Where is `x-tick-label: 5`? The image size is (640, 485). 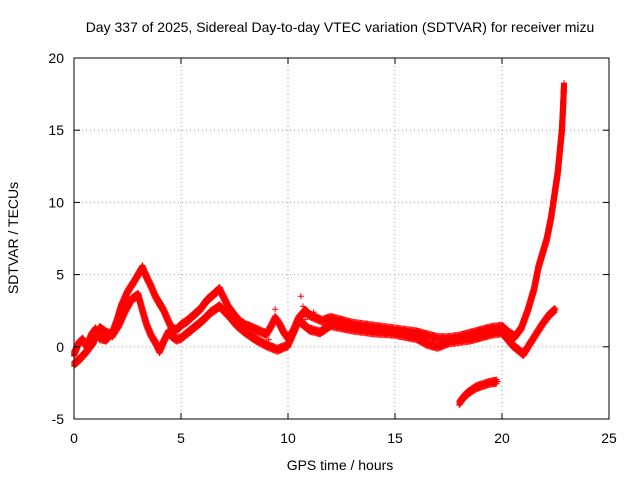 x-tick-label: 5 is located at coordinates (181, 438).